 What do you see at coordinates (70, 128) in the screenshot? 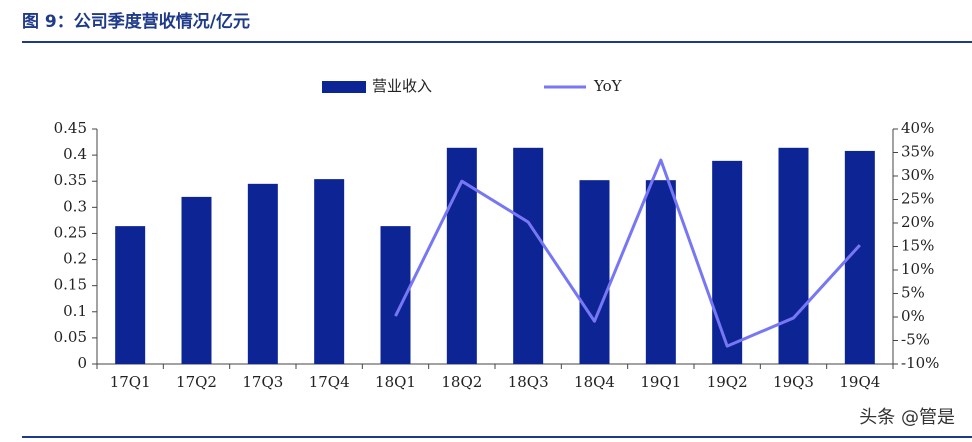
I see `y-tick-label: 0.45` at bounding box center [70, 128].